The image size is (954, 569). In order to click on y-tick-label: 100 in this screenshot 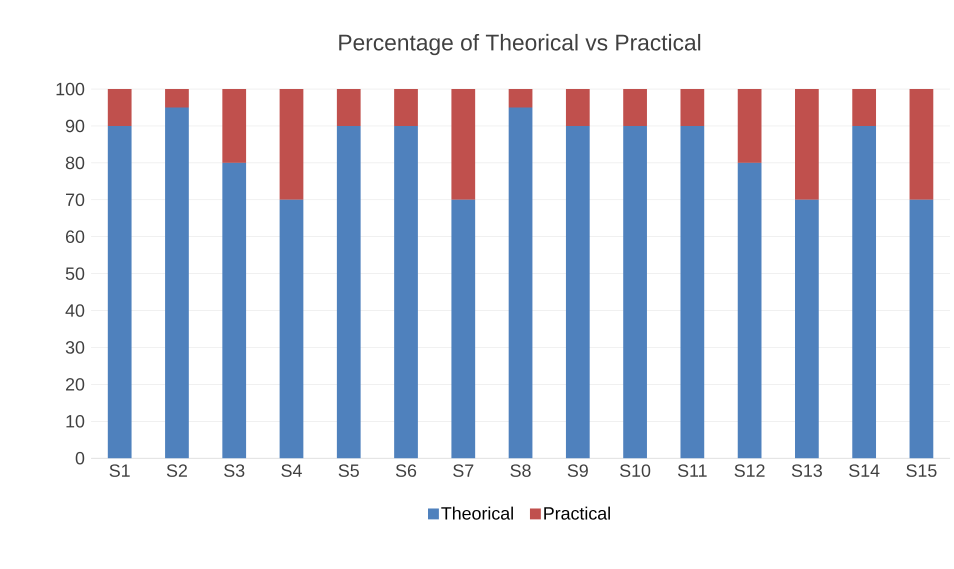, I will do `click(70, 89)`.